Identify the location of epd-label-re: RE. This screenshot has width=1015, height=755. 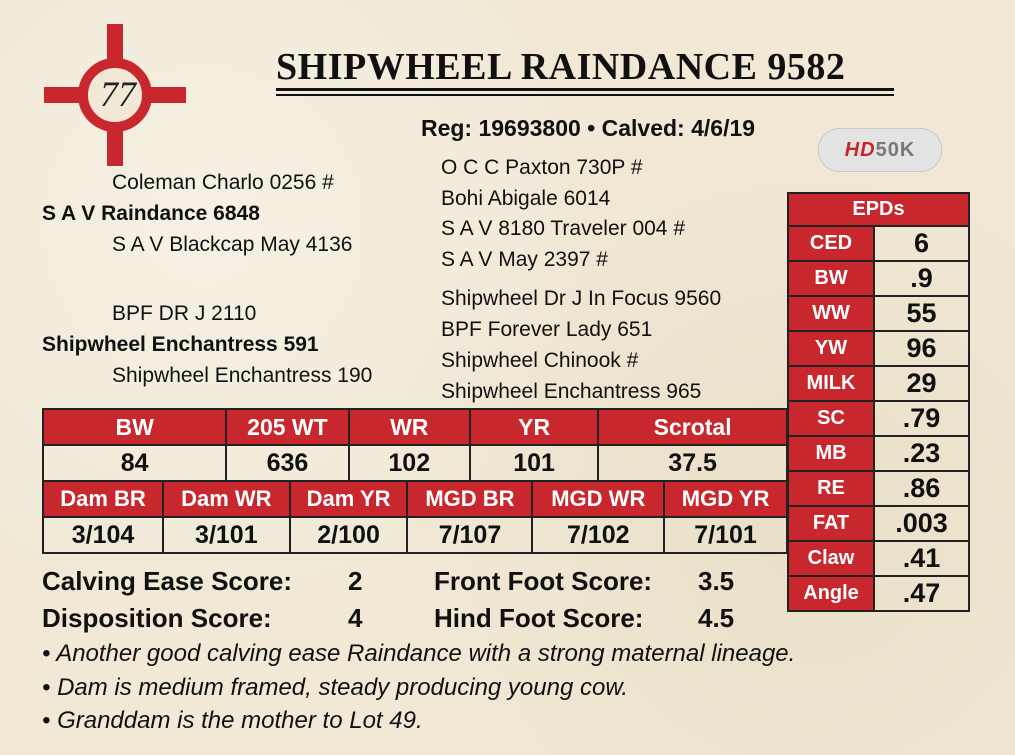
(831, 488).